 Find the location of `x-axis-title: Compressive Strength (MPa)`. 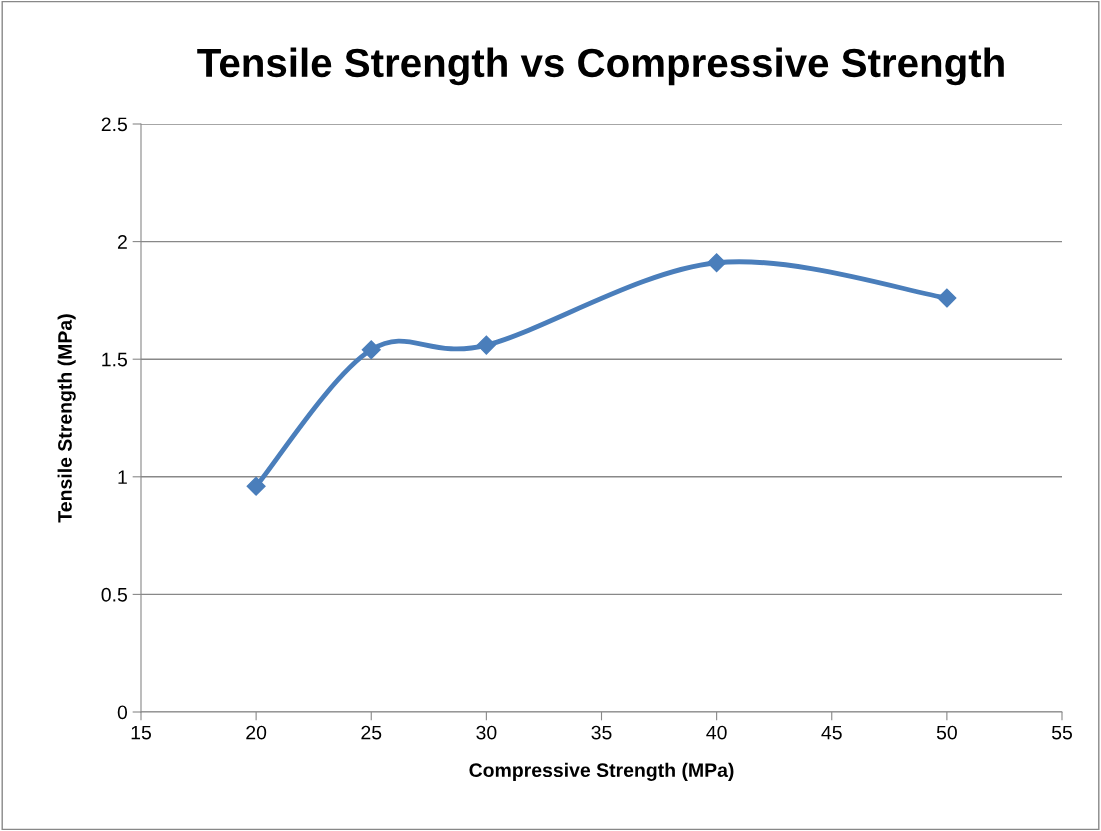

x-axis-title: Compressive Strength (MPa) is located at coordinates (601, 771).